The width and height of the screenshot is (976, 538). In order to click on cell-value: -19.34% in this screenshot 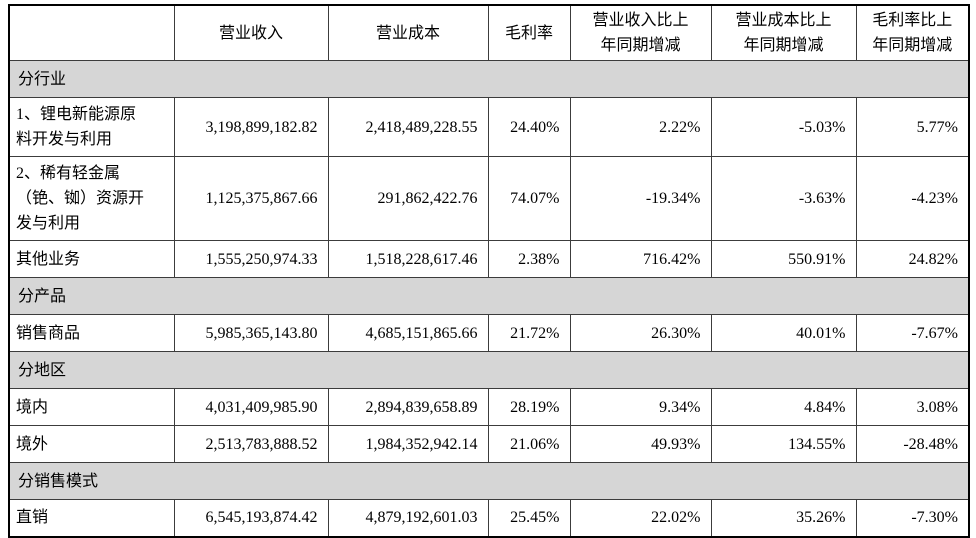, I will do `click(640, 198)`.